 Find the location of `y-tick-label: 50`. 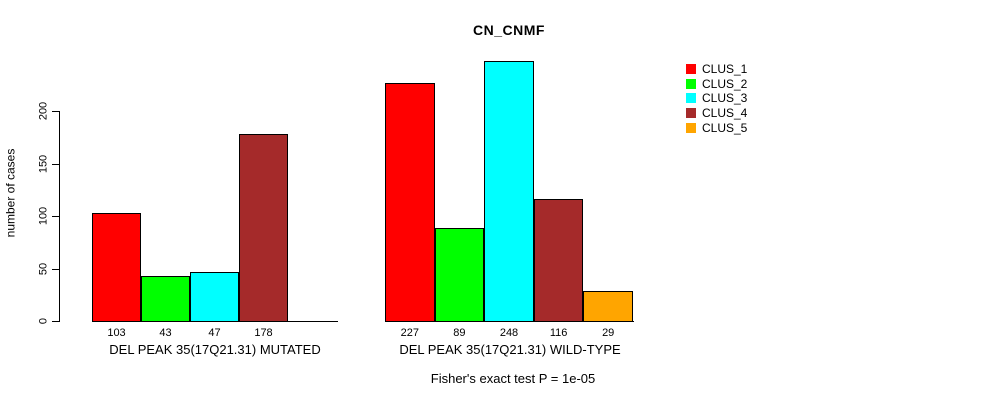

y-tick-label: 50 is located at coordinates (43, 268).